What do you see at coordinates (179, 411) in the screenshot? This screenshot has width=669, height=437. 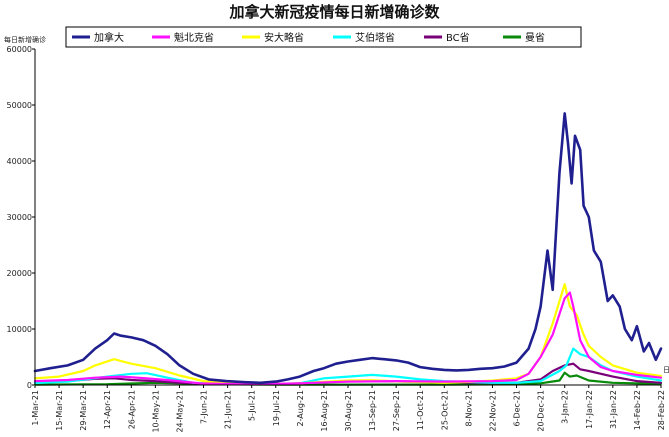 I see `x-tick-label: 24-May-21` at bounding box center [179, 411].